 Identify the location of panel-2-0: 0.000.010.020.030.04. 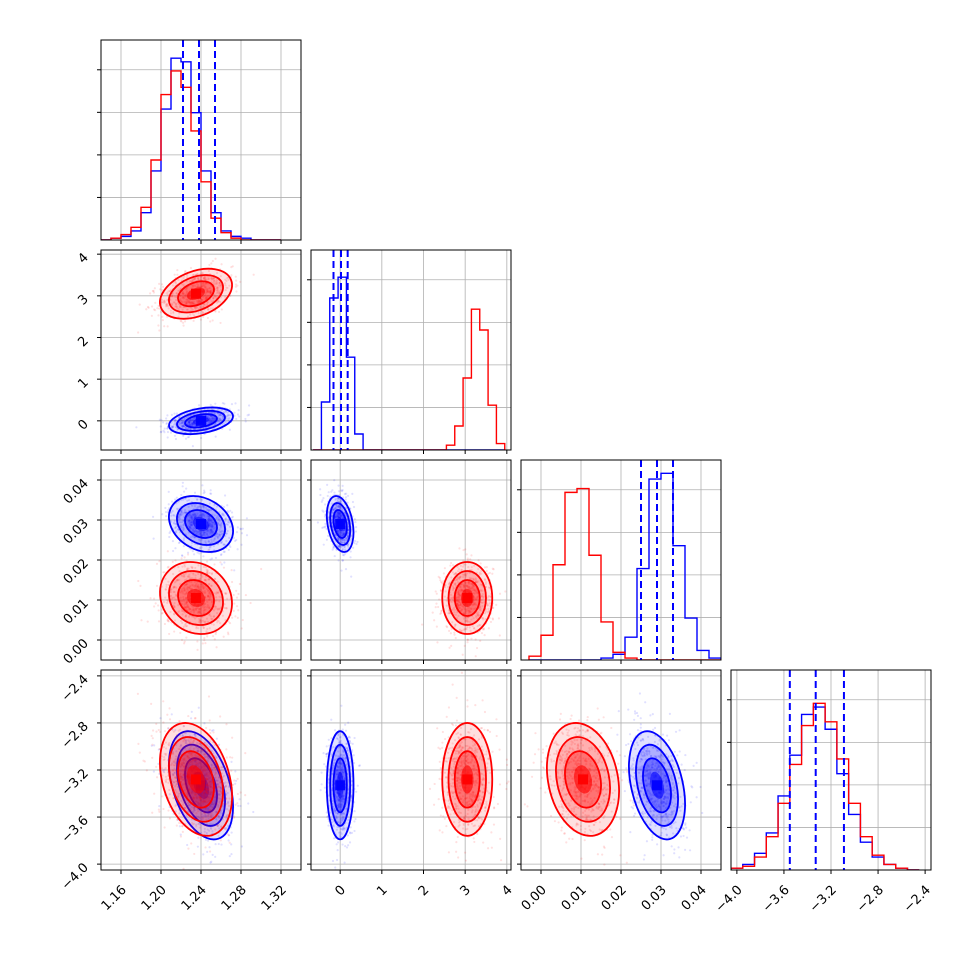
(181, 563).